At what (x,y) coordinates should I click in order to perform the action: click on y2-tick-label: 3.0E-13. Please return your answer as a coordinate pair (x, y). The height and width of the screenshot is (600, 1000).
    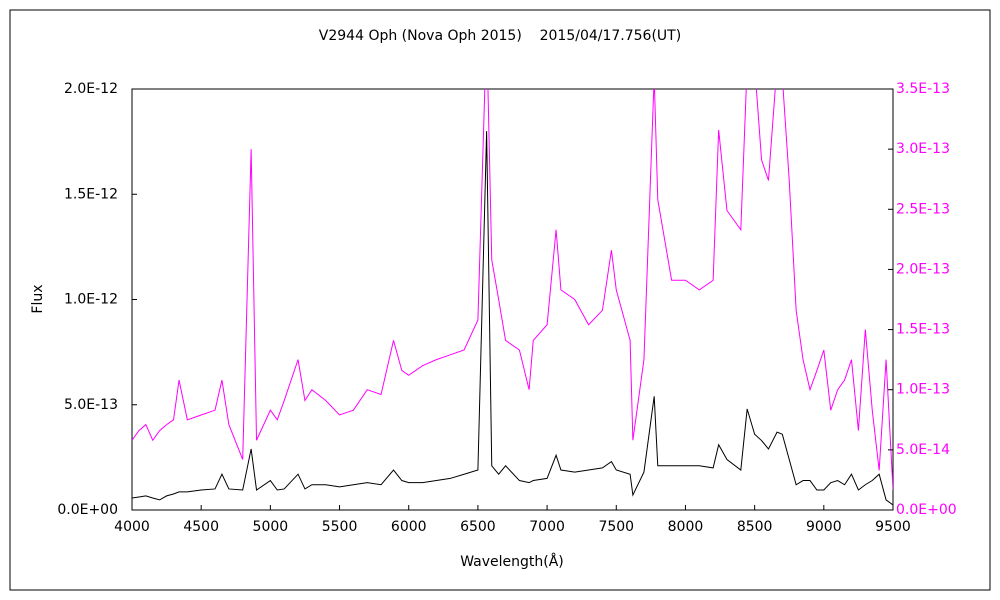
    Looking at the image, I should click on (923, 149).